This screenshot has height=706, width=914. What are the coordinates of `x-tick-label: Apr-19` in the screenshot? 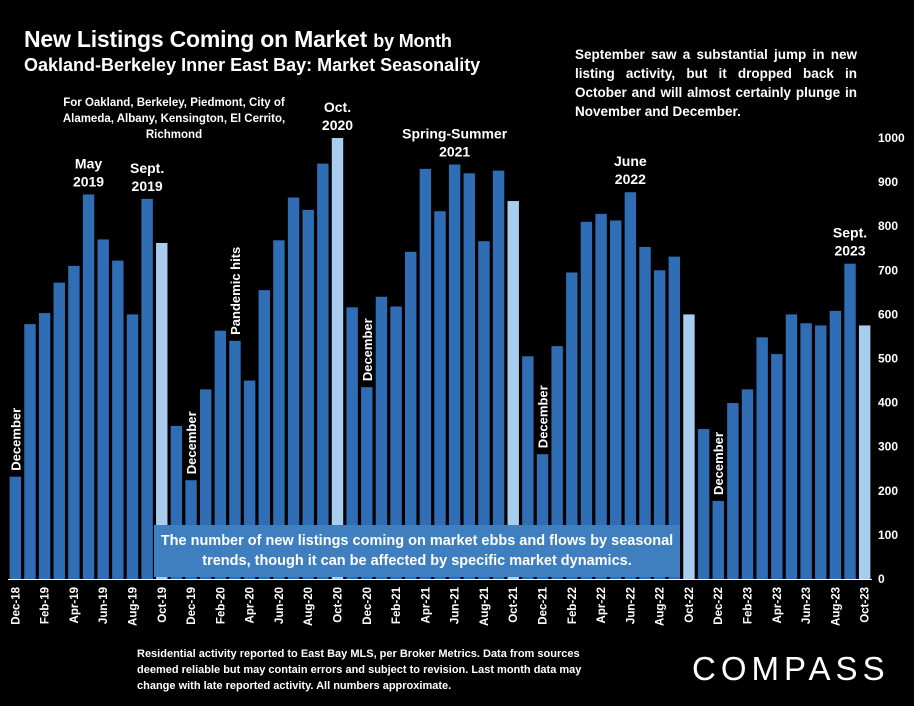 It's located at (75, 605).